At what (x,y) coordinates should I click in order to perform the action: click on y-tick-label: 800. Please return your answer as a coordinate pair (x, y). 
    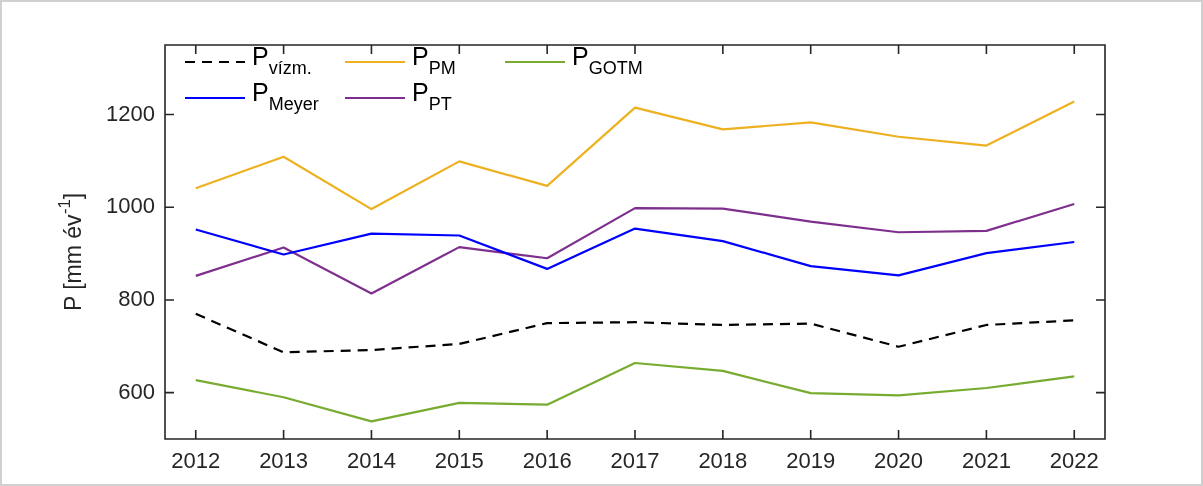
    Looking at the image, I should click on (136, 298).